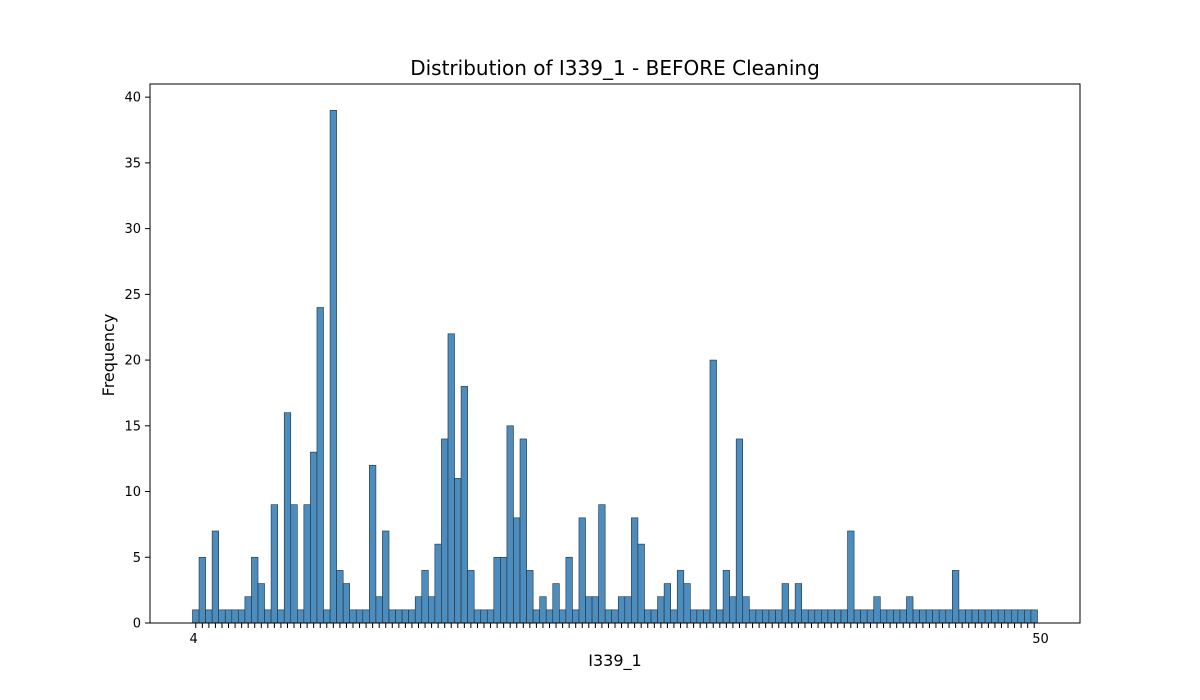 Image resolution: width=1200 pixels, height=700 pixels. What do you see at coordinates (1040, 639) in the screenshot?
I see `x-tick-label: 50` at bounding box center [1040, 639].